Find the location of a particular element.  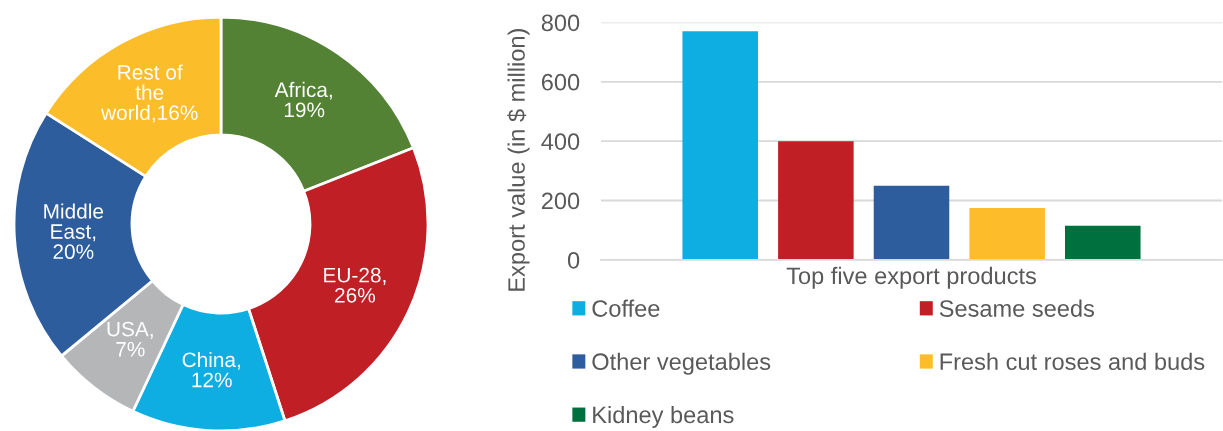

slice-label: Middle East, 20% is located at coordinates (74, 231).